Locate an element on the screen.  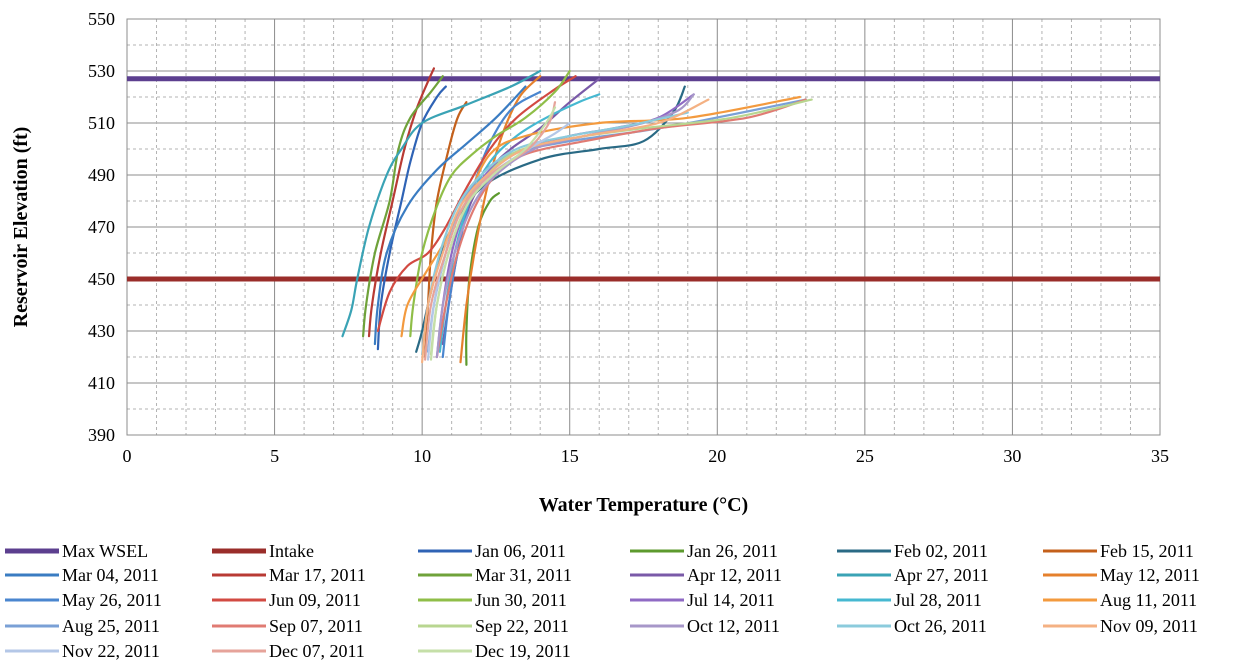
x-axis-ticks: 0 5 10 15 20 25 30 35 is located at coordinates (646, 456).